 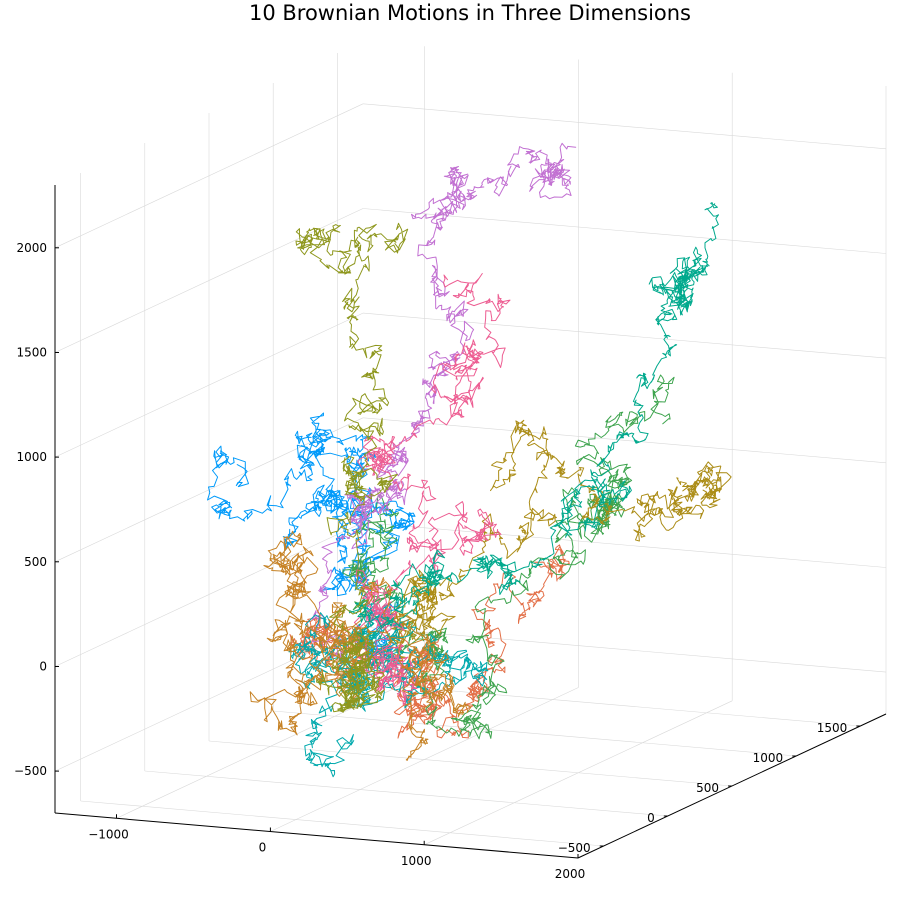 I want to click on x-tick-label: 2000, so click(x=570, y=874).